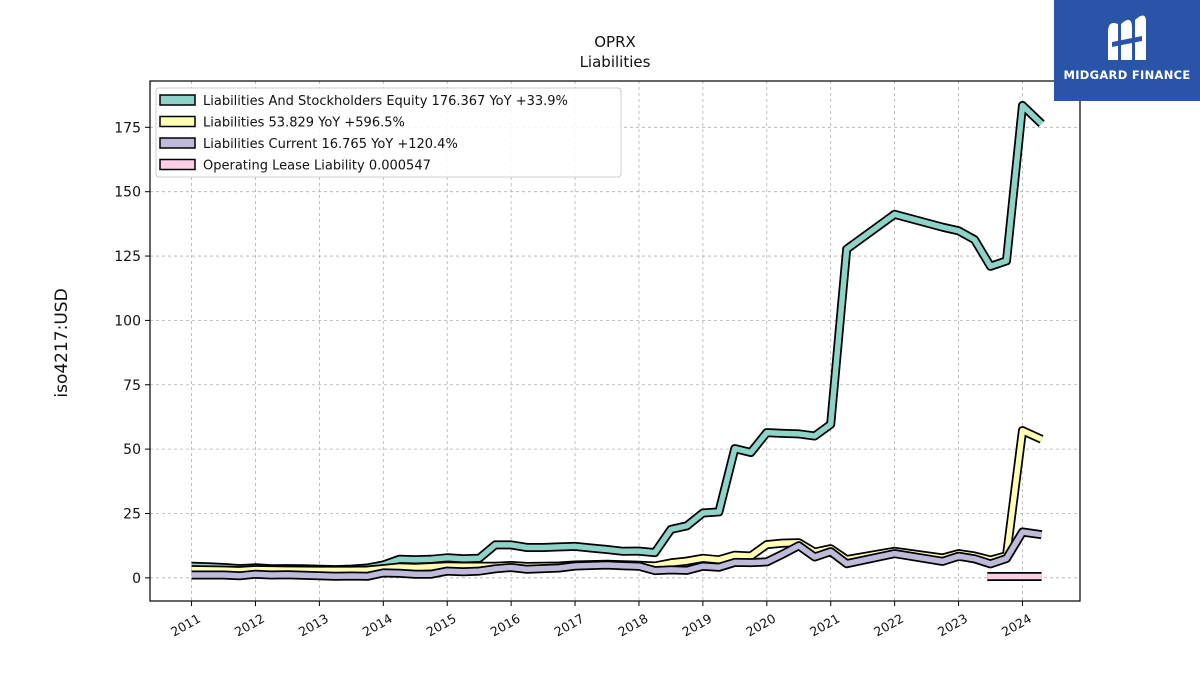 This screenshot has height=675, width=1200. Describe the element at coordinates (132, 514) in the screenshot. I see `y-tick-label: 25` at that location.